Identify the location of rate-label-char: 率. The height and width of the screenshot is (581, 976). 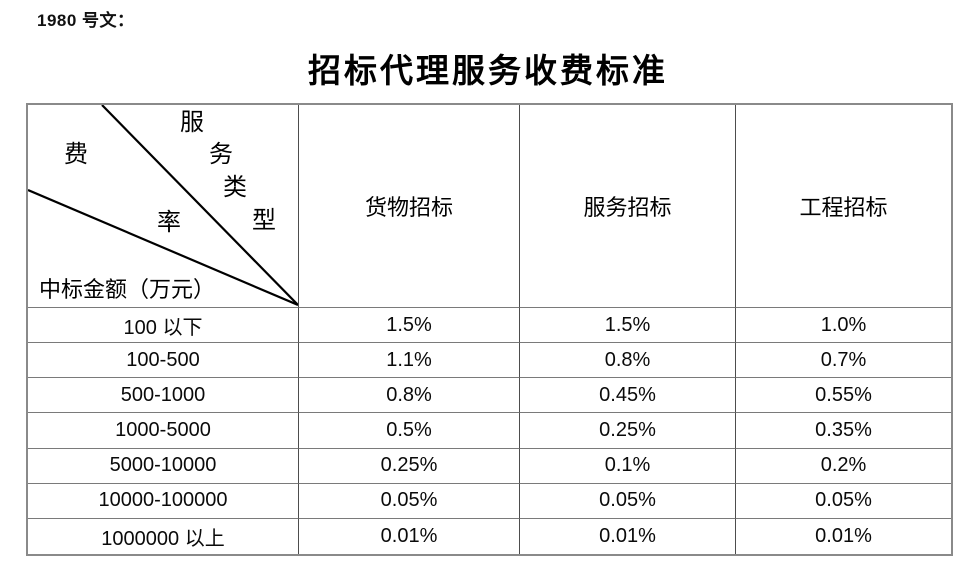
(169, 223).